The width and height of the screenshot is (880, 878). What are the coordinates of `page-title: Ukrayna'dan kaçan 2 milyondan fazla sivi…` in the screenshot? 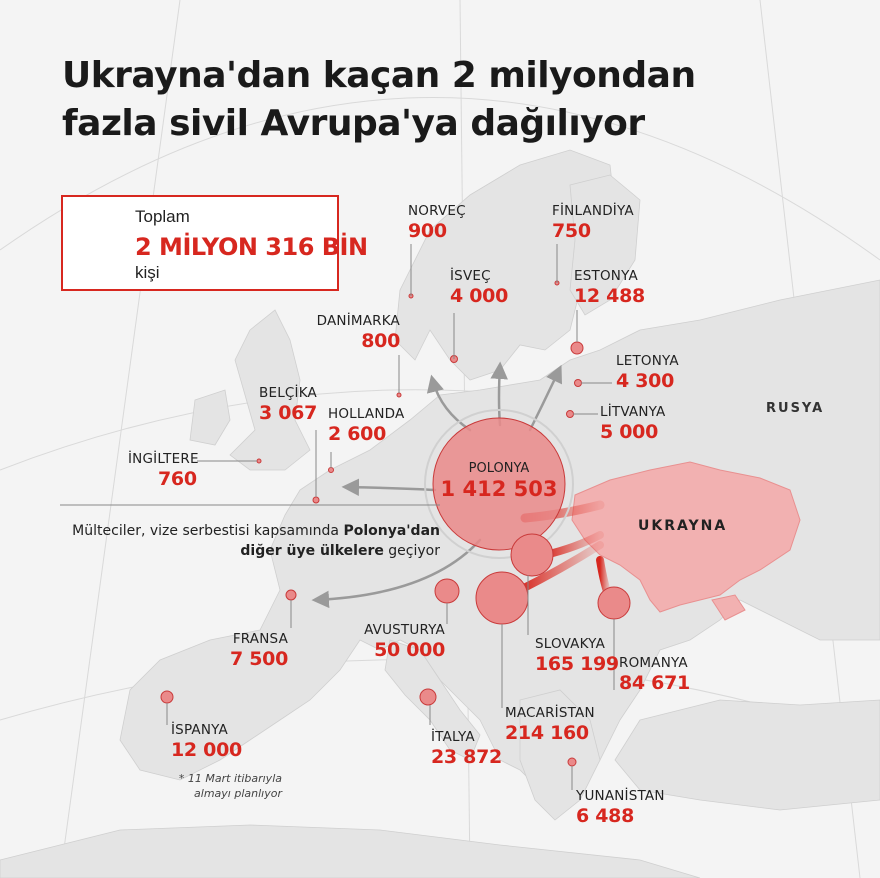 It's located at (442, 100).